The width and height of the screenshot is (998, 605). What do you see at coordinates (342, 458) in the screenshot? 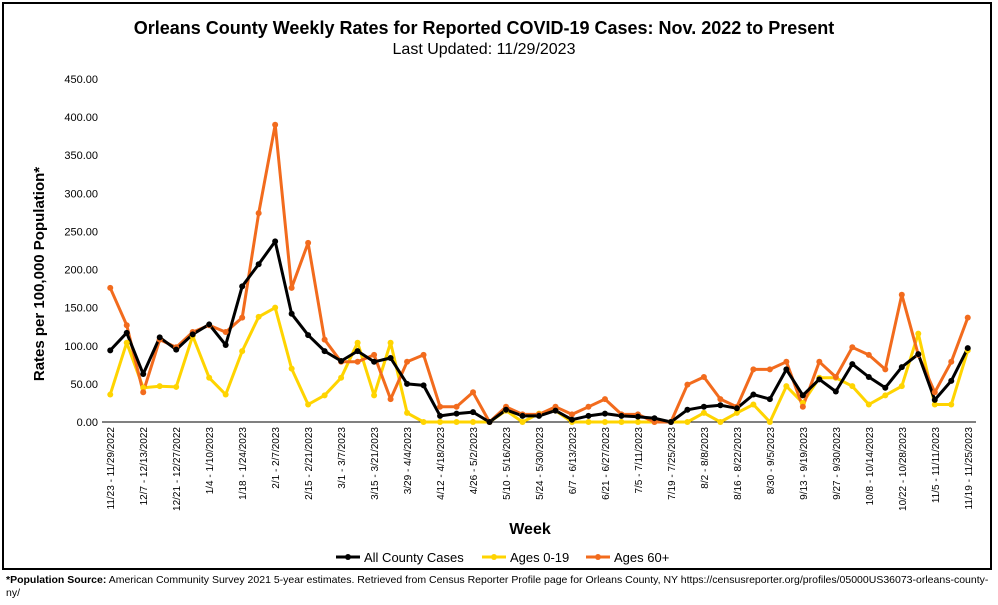
I see `x-tick-label: 3/1 - 3/7/2023` at bounding box center [342, 458].